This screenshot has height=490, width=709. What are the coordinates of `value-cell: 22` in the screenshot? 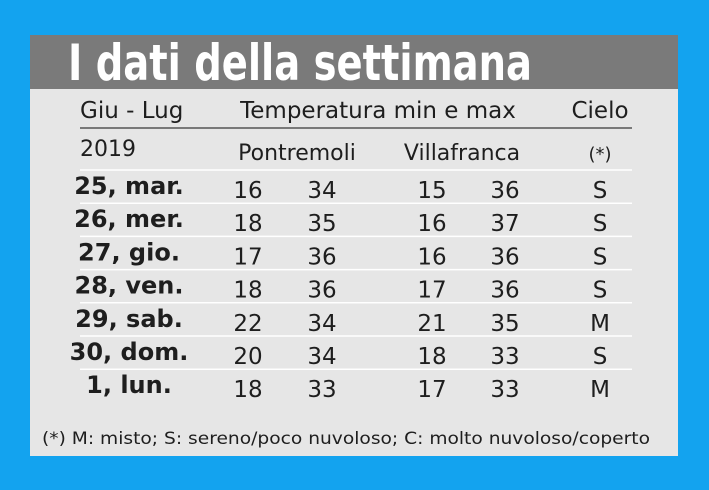 It's located at (247, 324).